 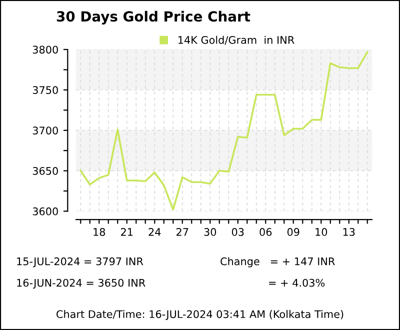 I want to click on y-tick-label: 3800, so click(x=45, y=50).